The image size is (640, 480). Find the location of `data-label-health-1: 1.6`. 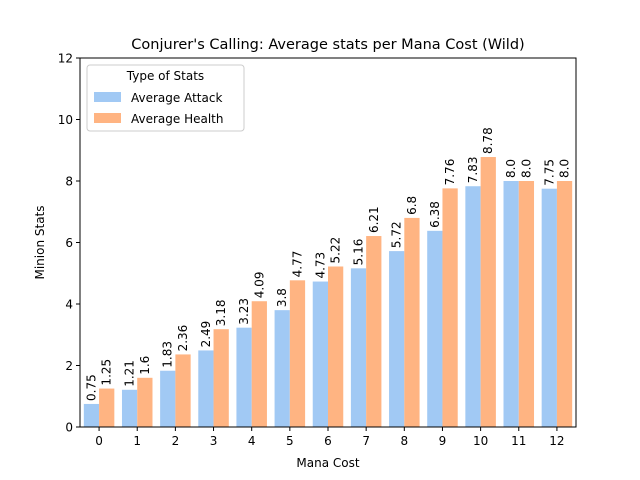

data-label-health-1: 1.6 is located at coordinates (145, 365).